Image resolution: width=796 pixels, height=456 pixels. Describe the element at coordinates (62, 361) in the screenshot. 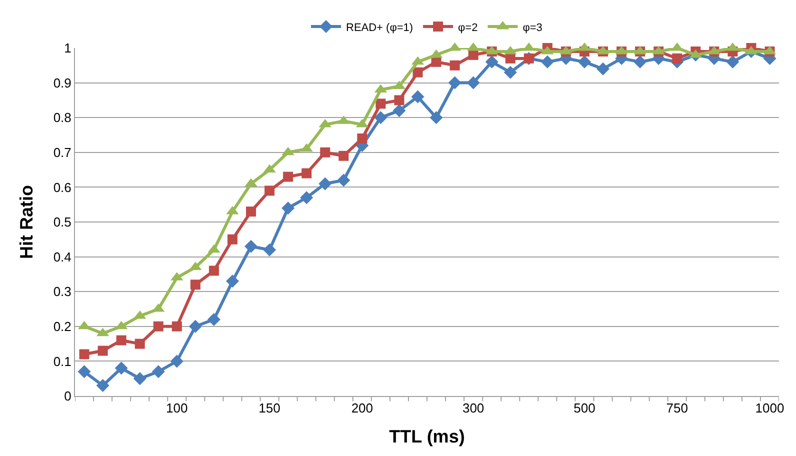

I see `y-tick-label: 0.1` at that location.